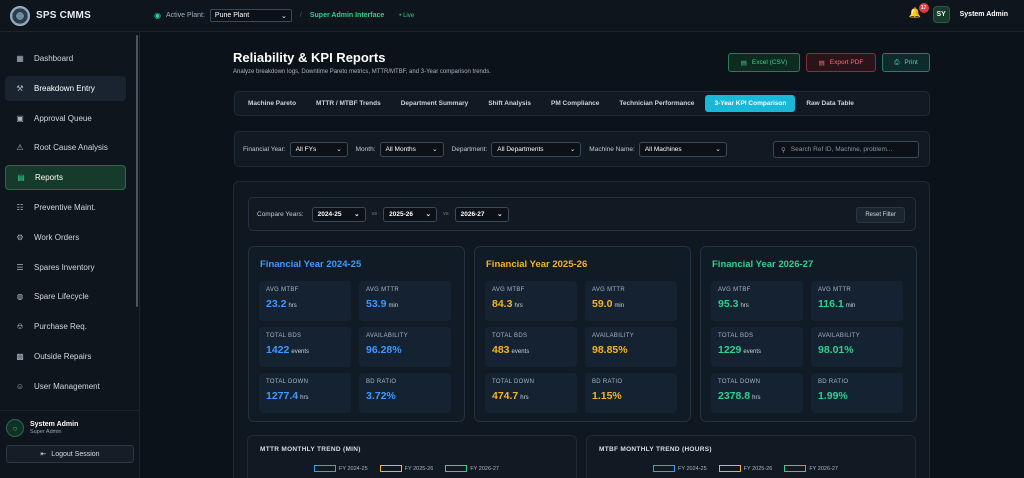 This screenshot has height=478, width=1024. I want to click on metric-value-group: 116.1 min, so click(836, 304).